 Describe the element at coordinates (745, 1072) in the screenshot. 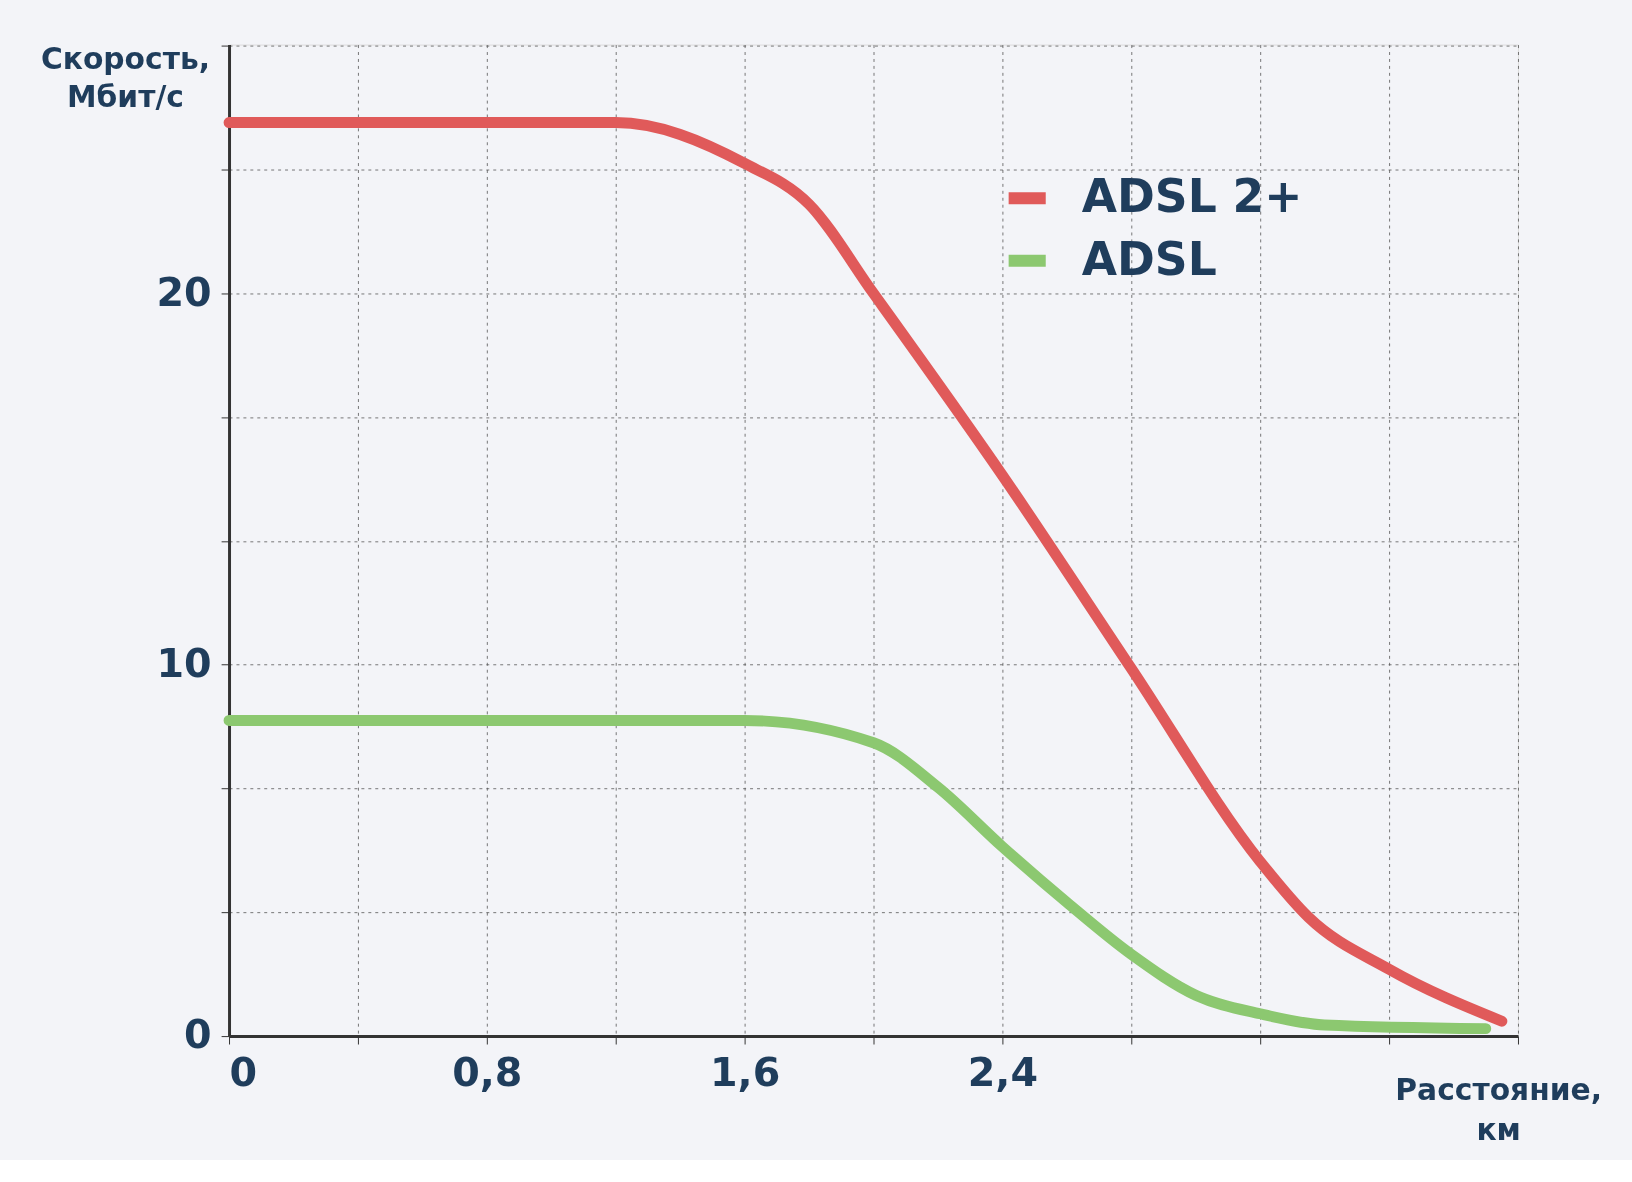

I see `x-tick-label: 1,6` at that location.